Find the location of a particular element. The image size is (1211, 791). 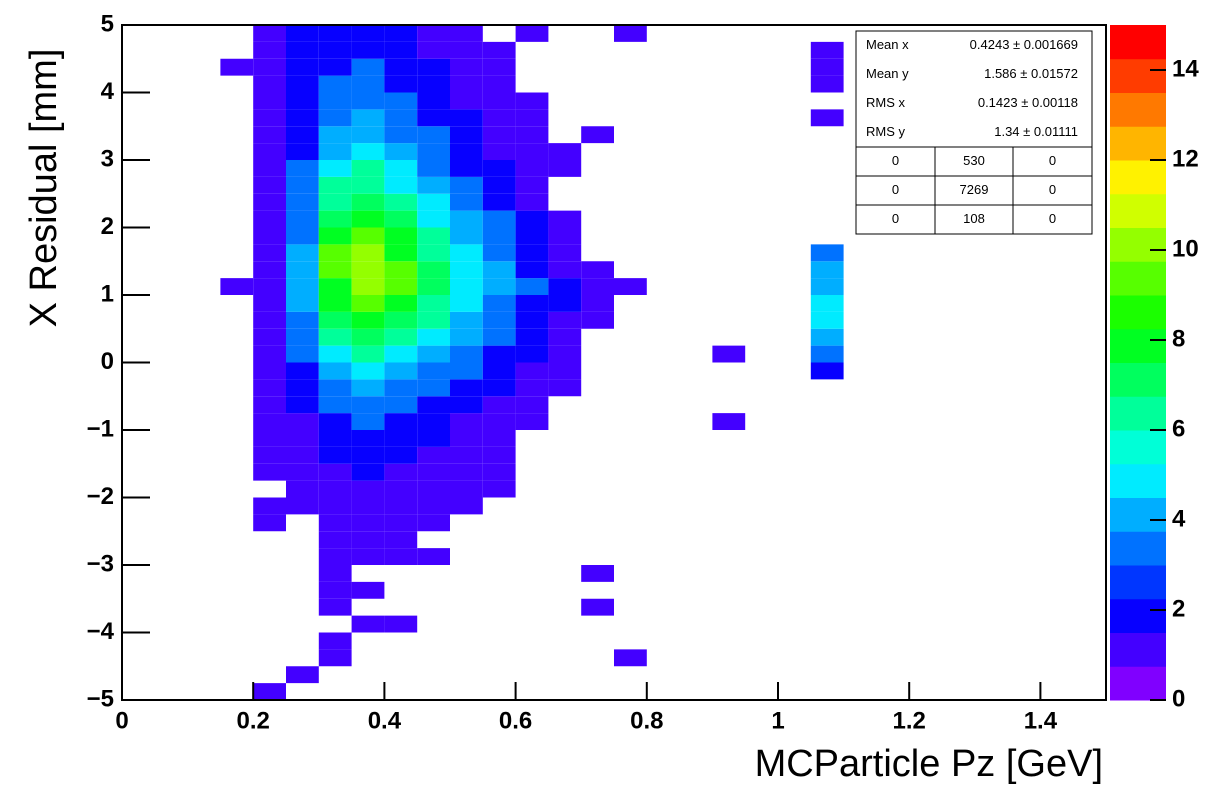

y-tick-label: −2 is located at coordinates (100, 496).